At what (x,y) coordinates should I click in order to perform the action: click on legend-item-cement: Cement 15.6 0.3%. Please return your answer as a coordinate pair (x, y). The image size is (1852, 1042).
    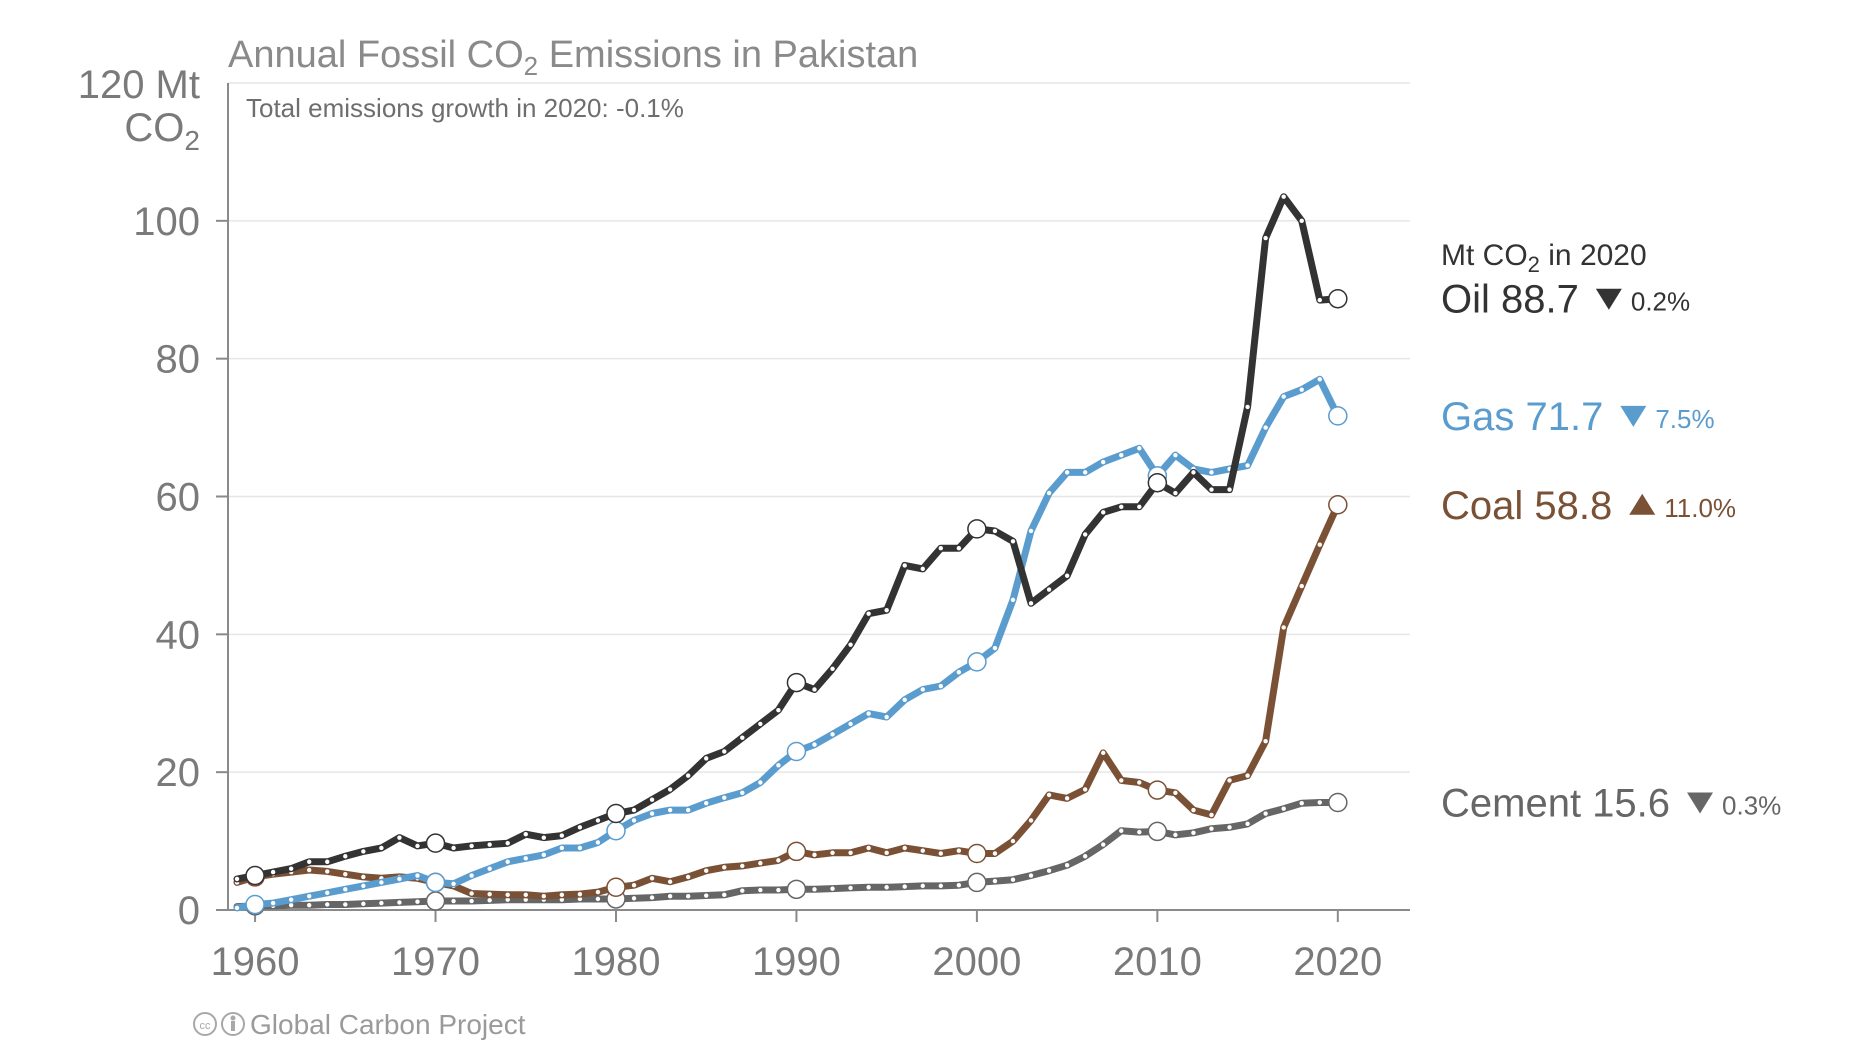
    Looking at the image, I should click on (1611, 803).